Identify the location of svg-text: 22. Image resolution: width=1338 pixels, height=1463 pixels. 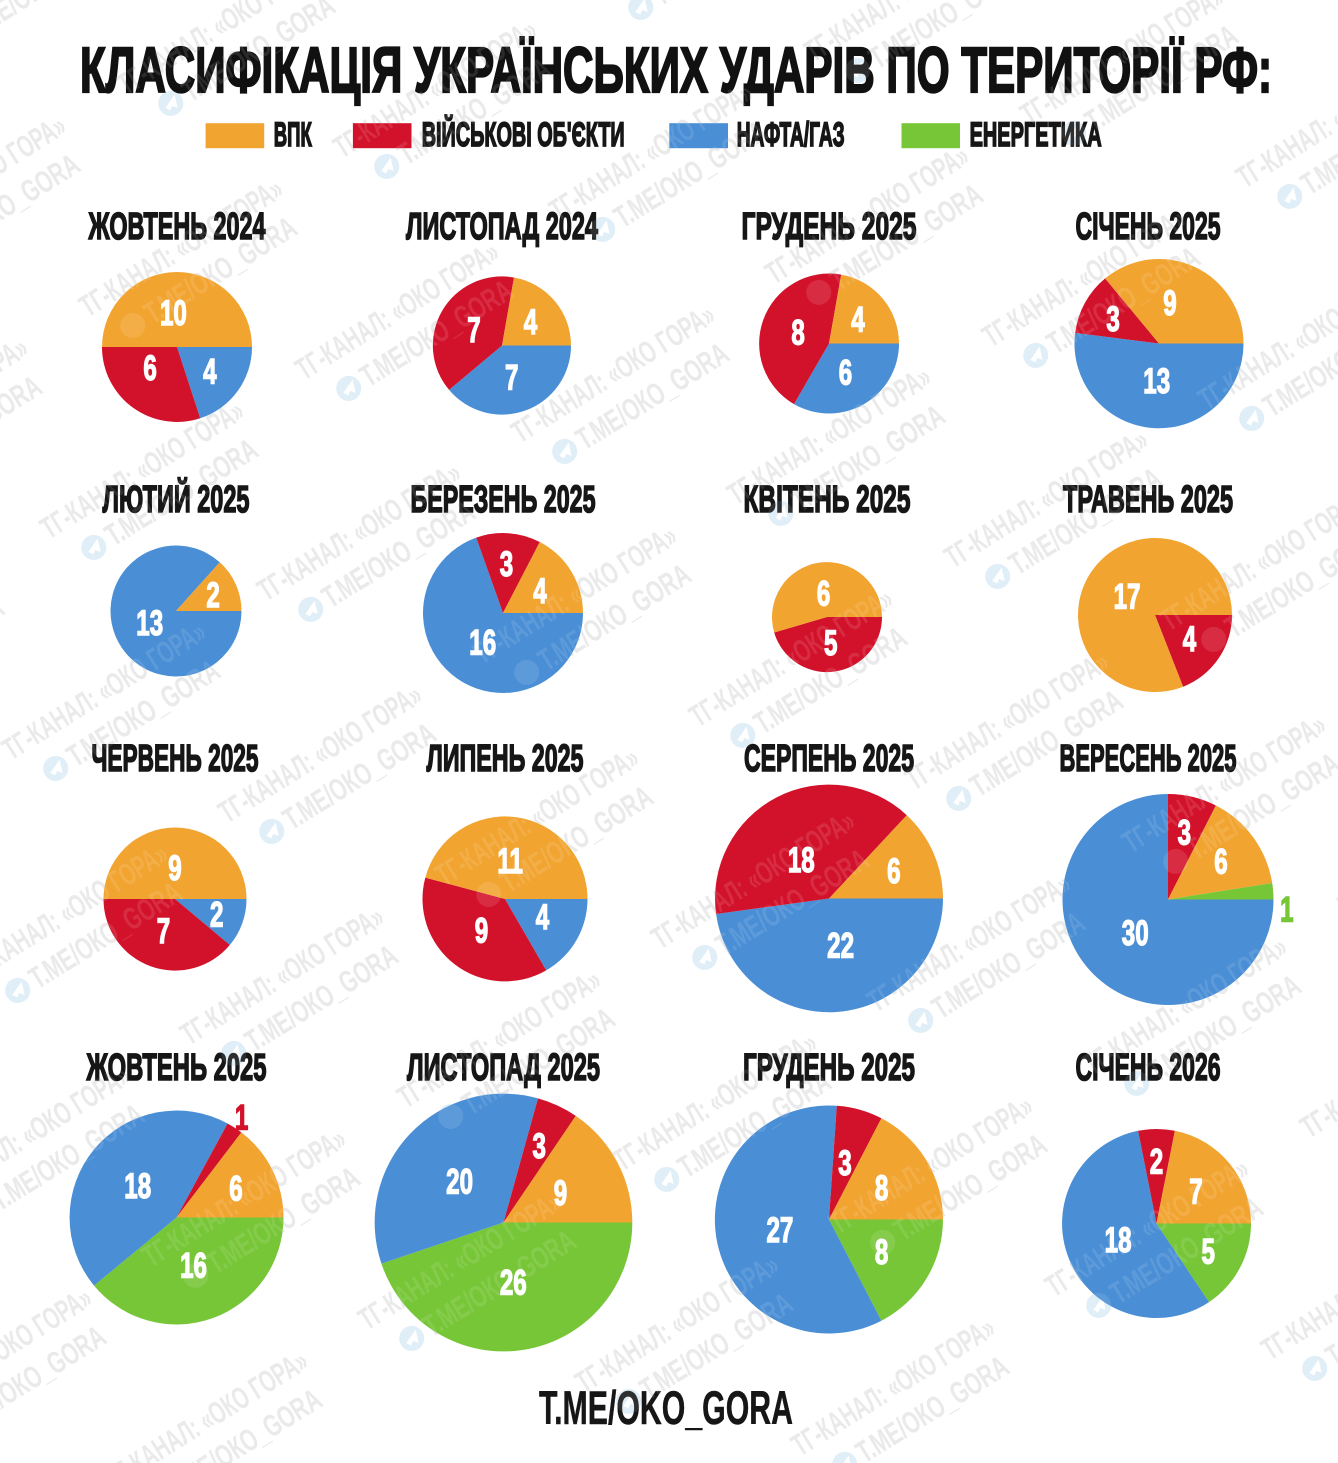
(840, 946).